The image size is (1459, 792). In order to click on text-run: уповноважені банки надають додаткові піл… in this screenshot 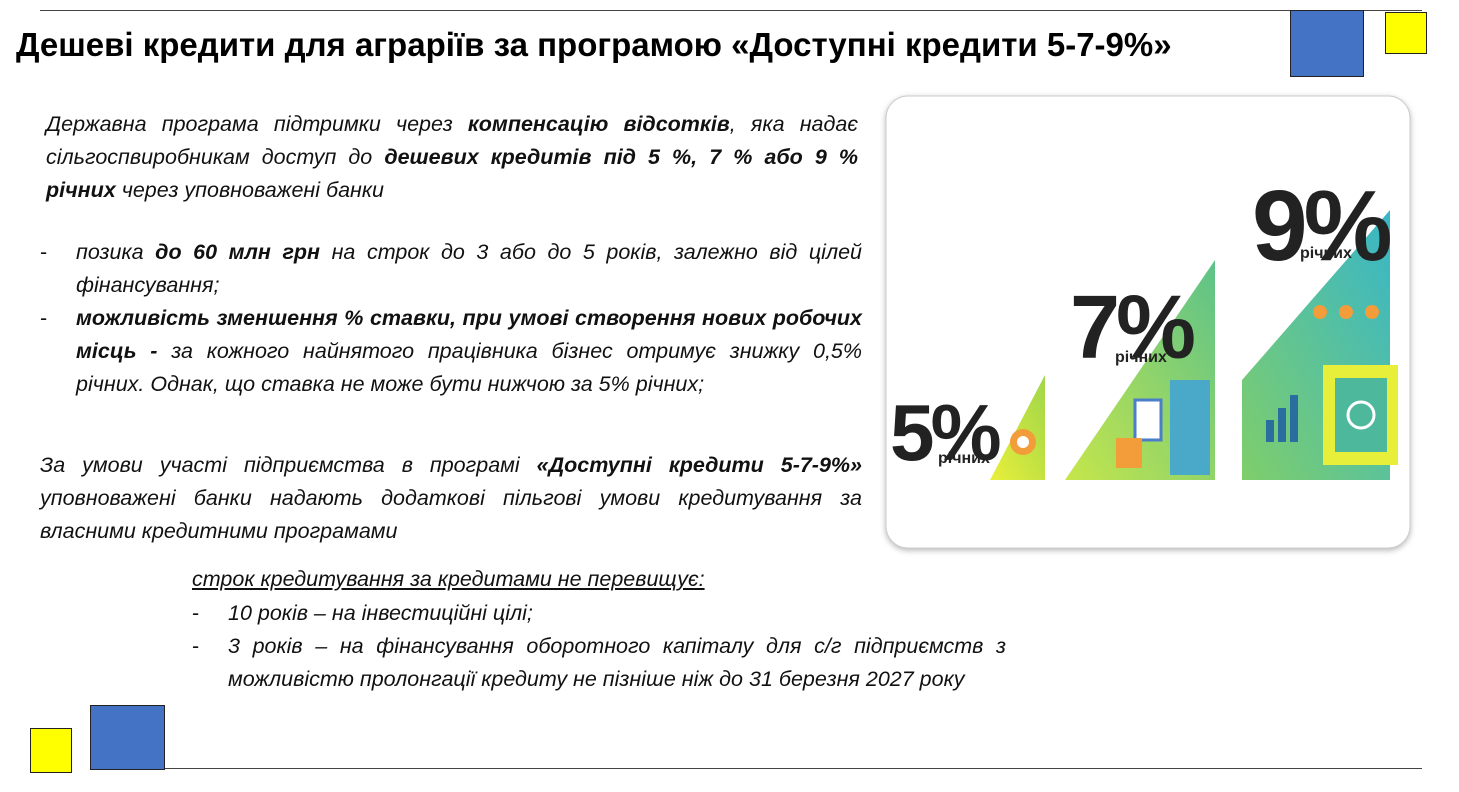, I will do `click(451, 514)`.